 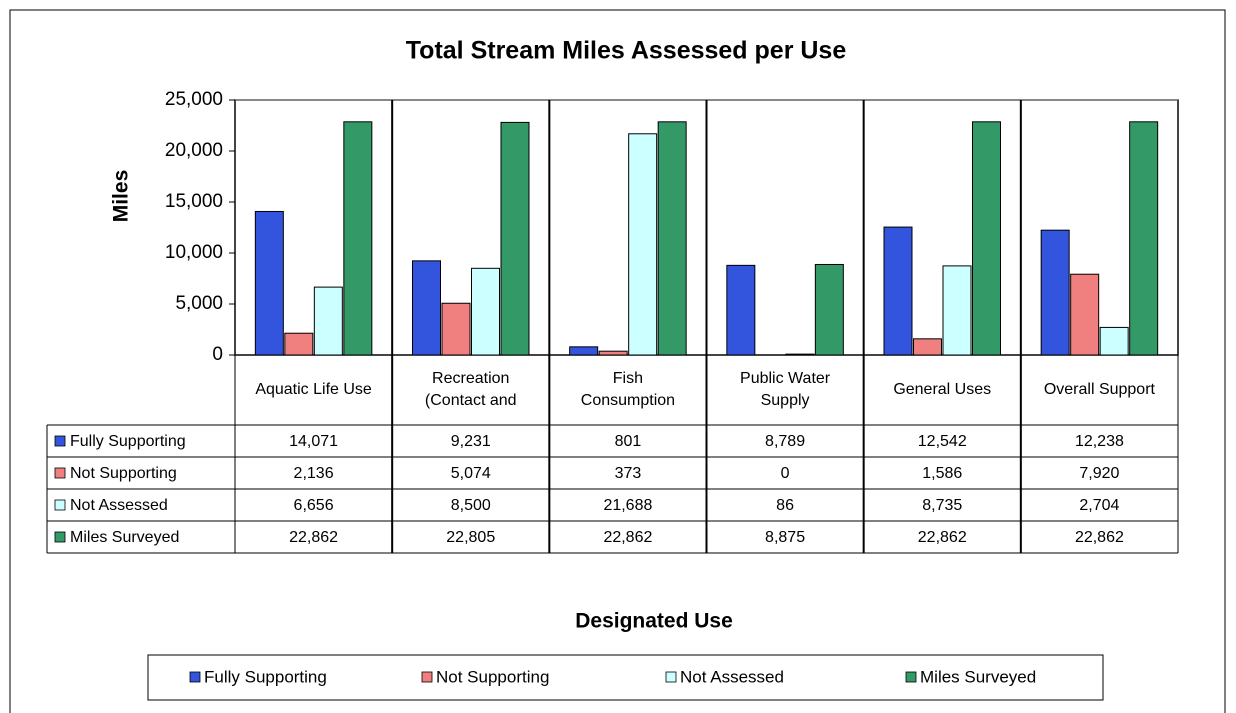 What do you see at coordinates (492, 676) in the screenshot?
I see `legend-label: Not Supporting` at bounding box center [492, 676].